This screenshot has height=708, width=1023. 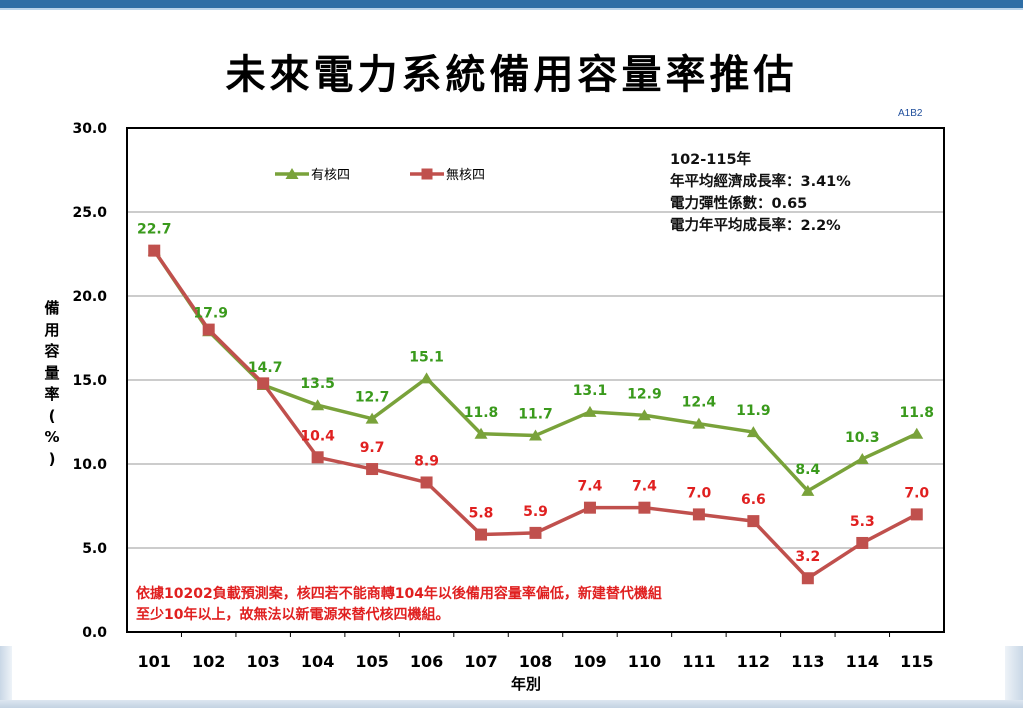 I want to click on top-line, so click(x=511, y=9).